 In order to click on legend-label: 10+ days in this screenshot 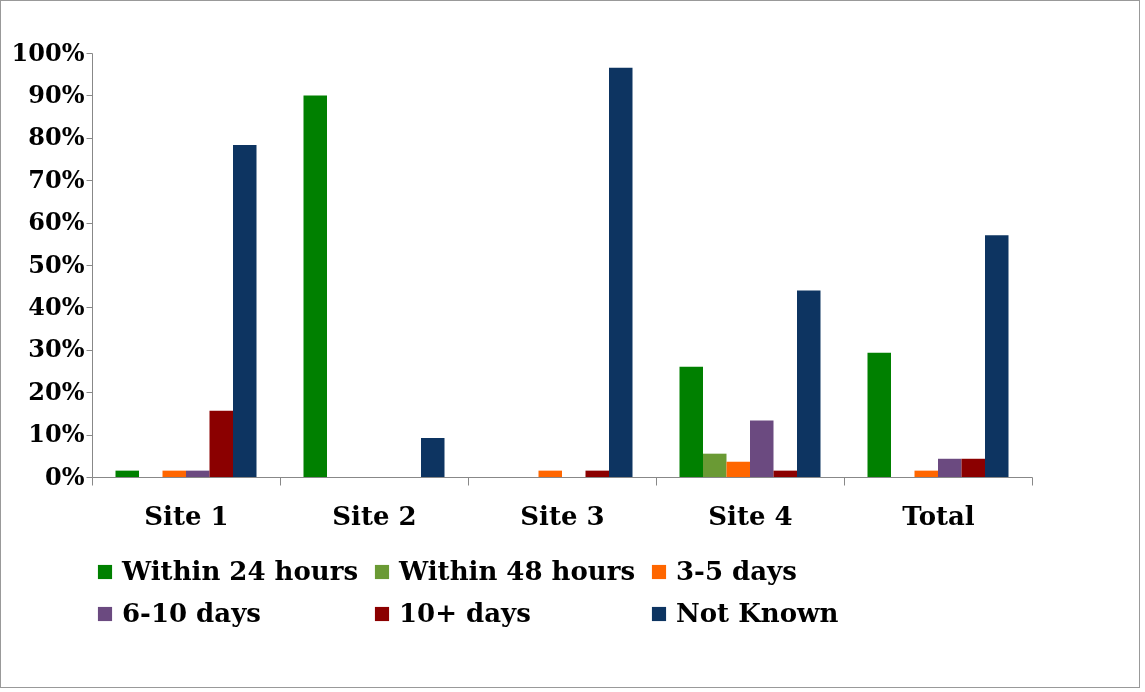, I will do `click(465, 613)`.